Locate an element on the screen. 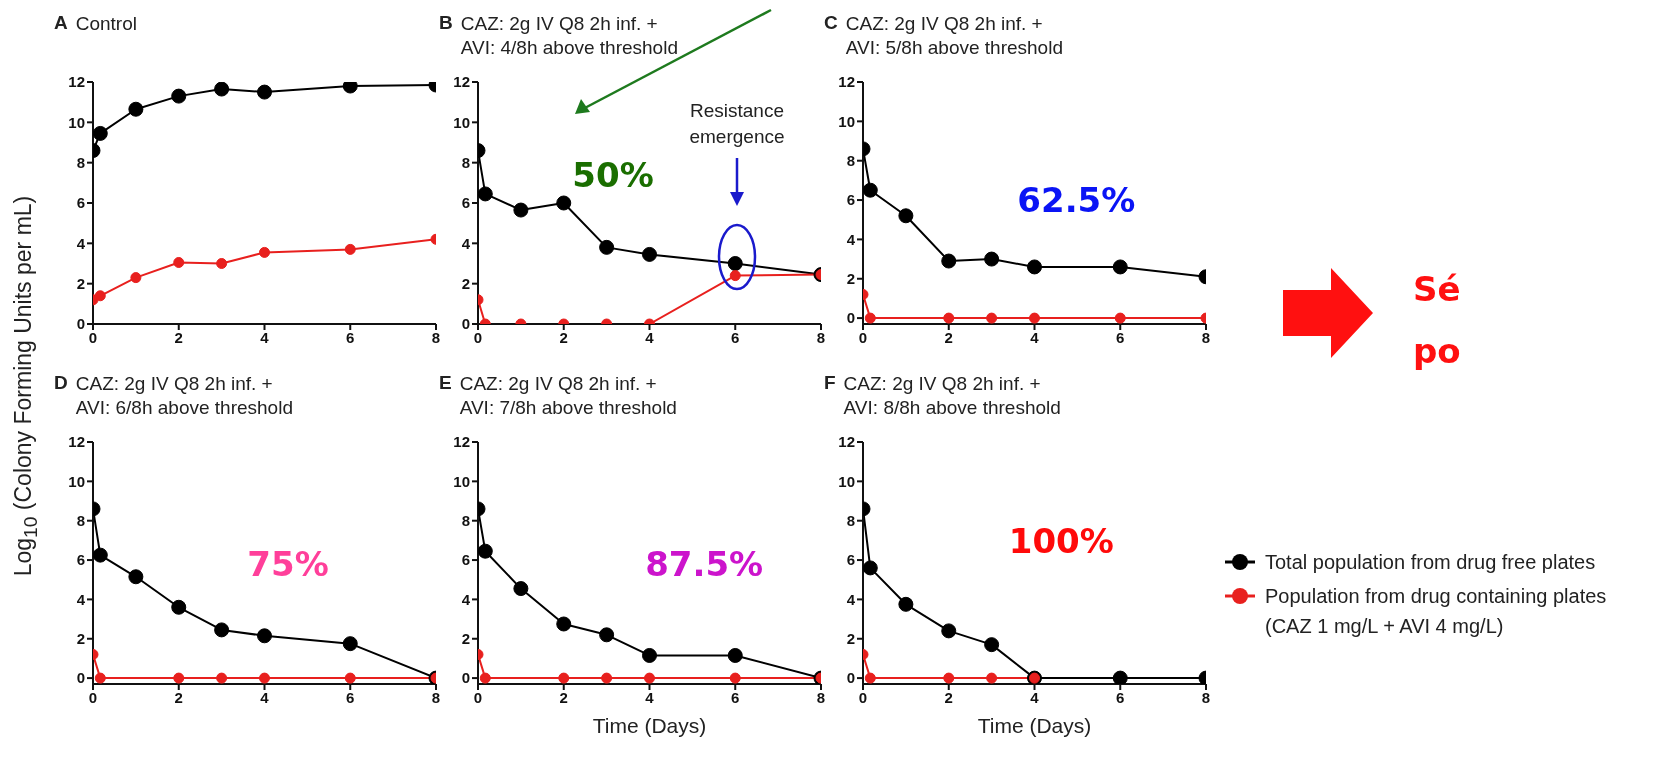 This screenshot has width=1665, height=772. chart-subtitle: Control is located at coordinates (106, 23).